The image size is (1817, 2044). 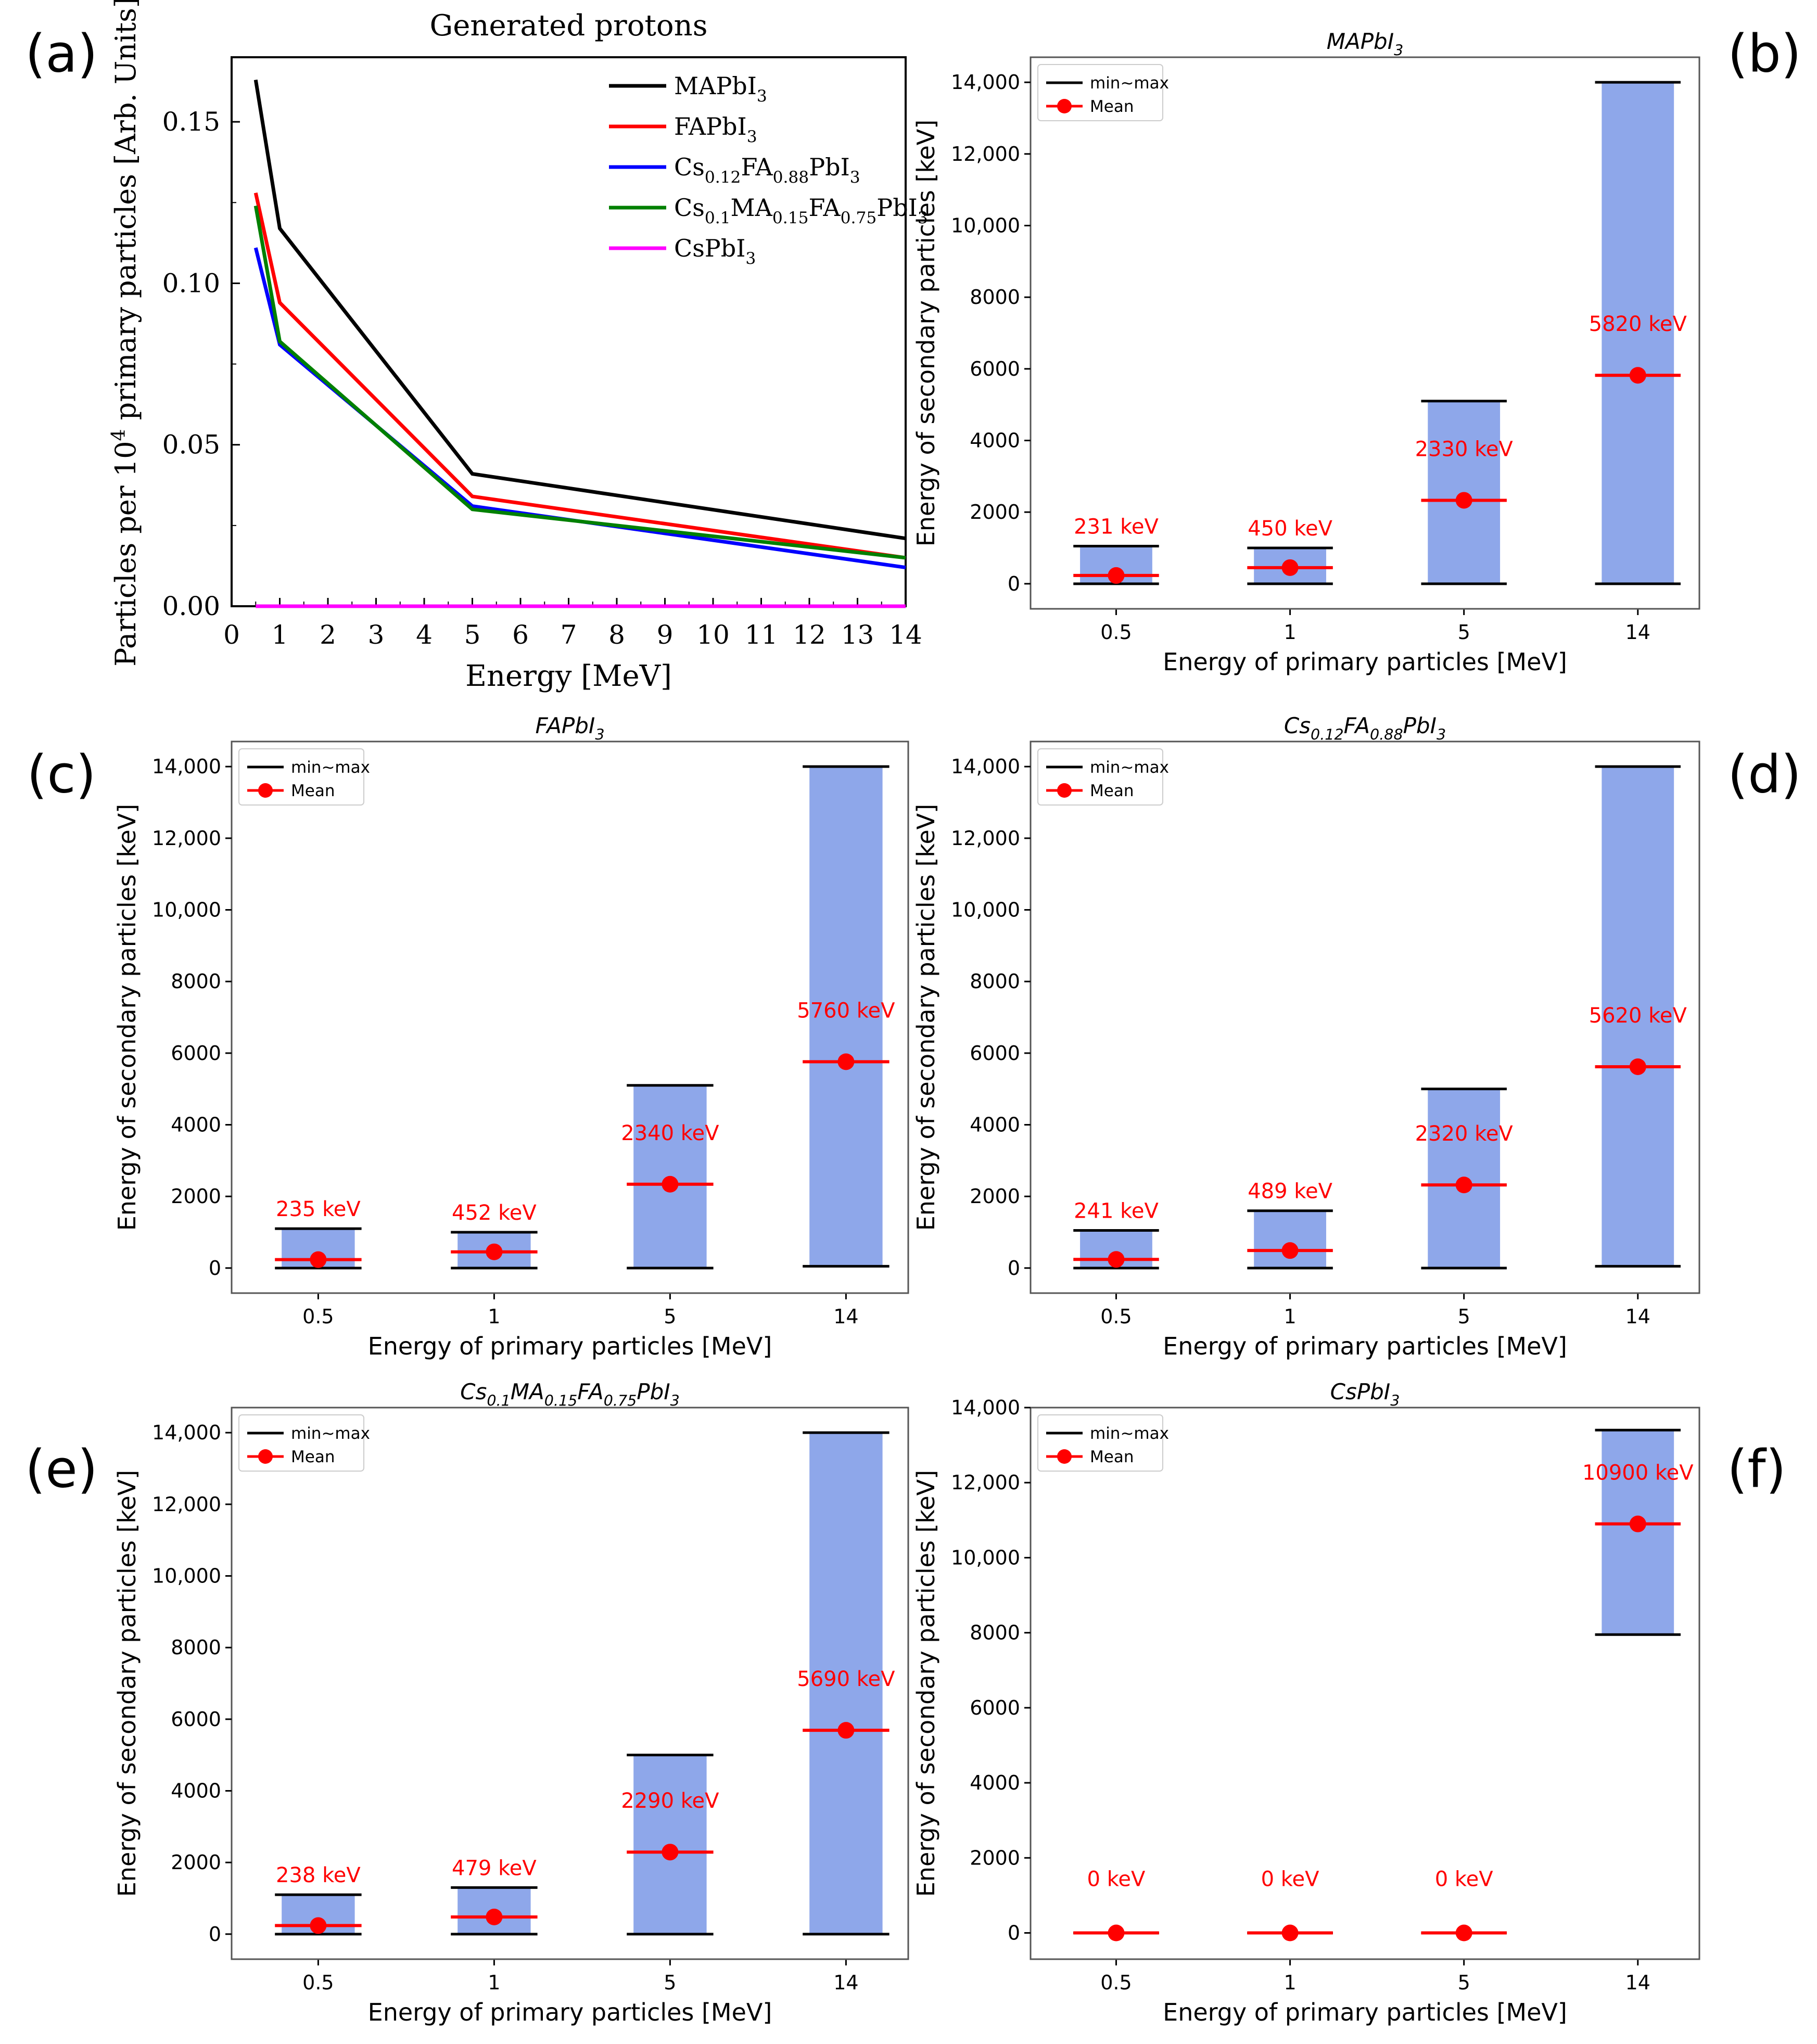 I want to click on mean-value-label: 2340 keV, so click(x=670, y=1133).